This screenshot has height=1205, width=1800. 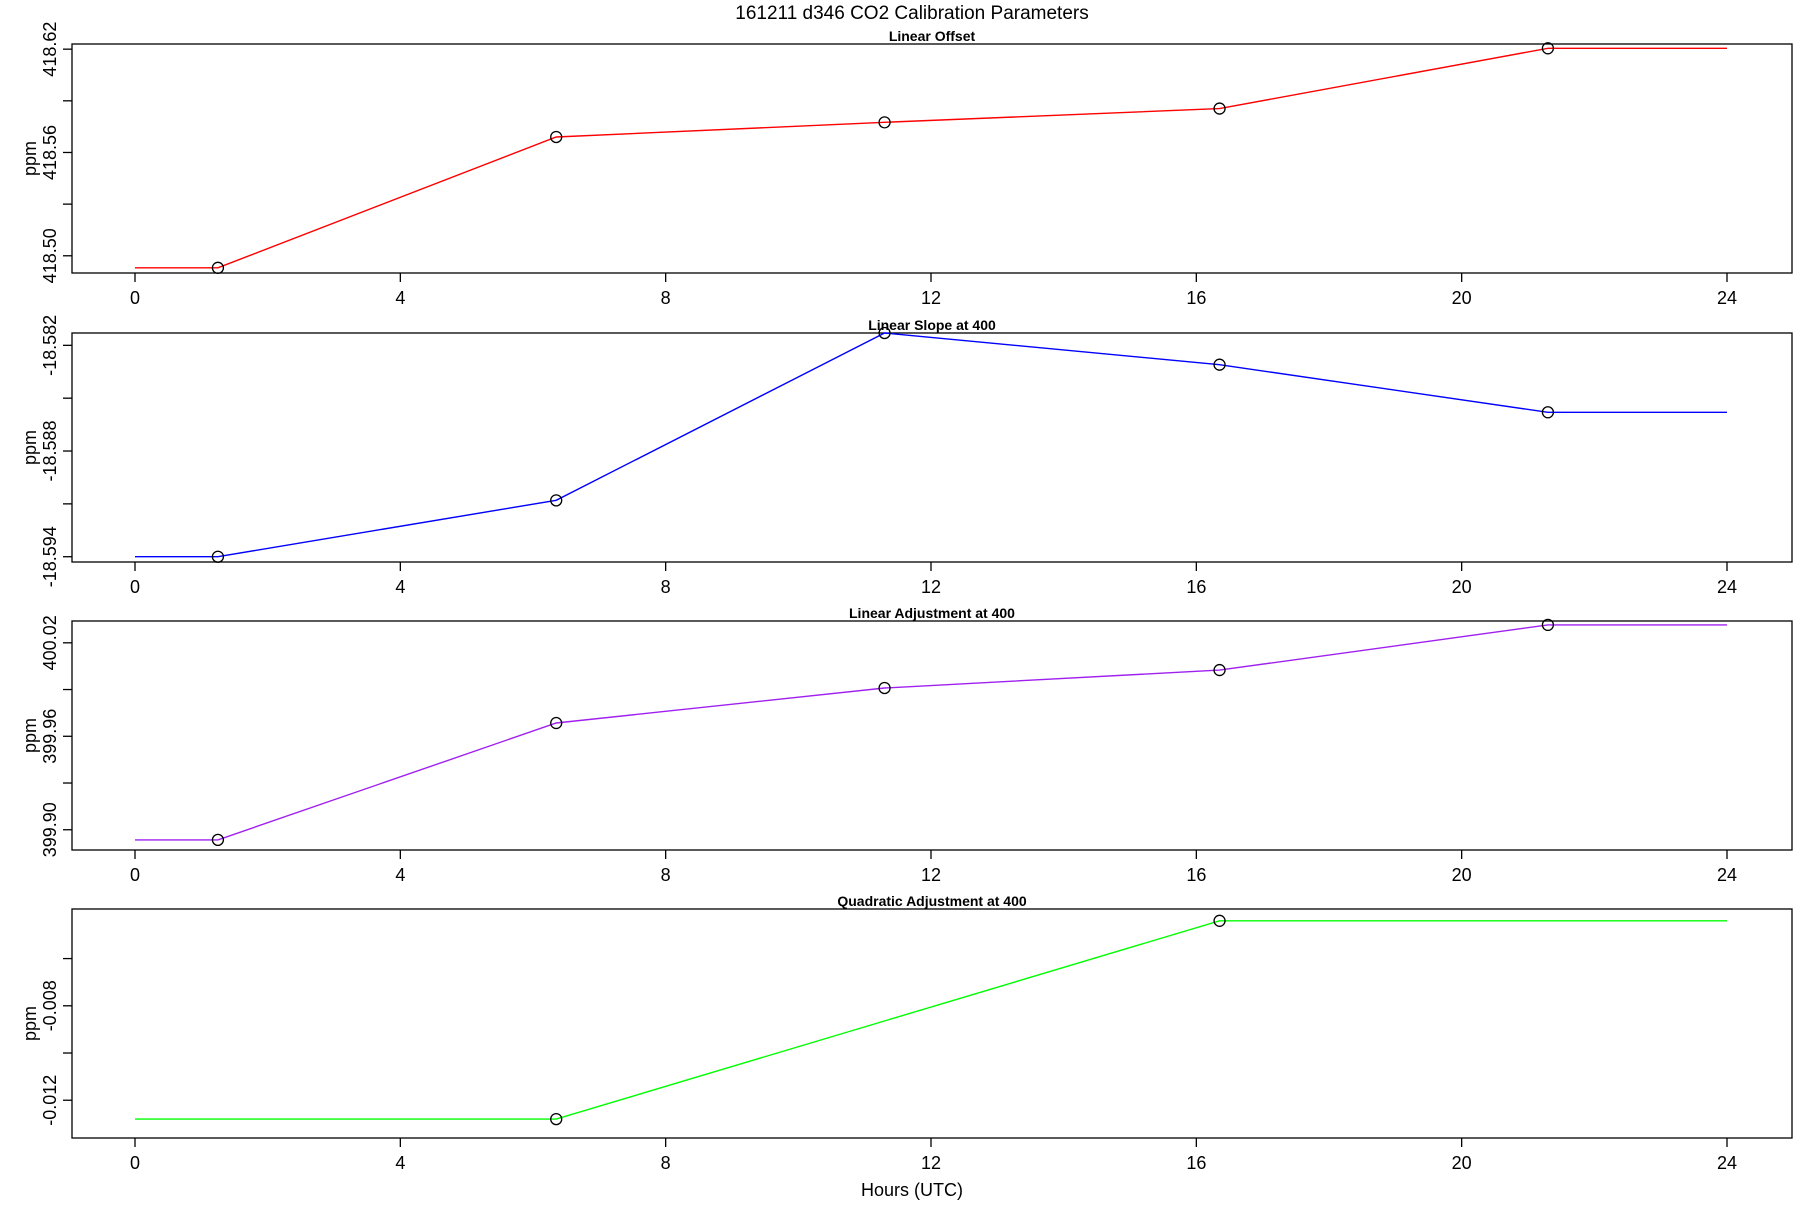 What do you see at coordinates (911, 13) in the screenshot?
I see `figure-title: 161211 d346 CO2 Calibration Parameters` at bounding box center [911, 13].